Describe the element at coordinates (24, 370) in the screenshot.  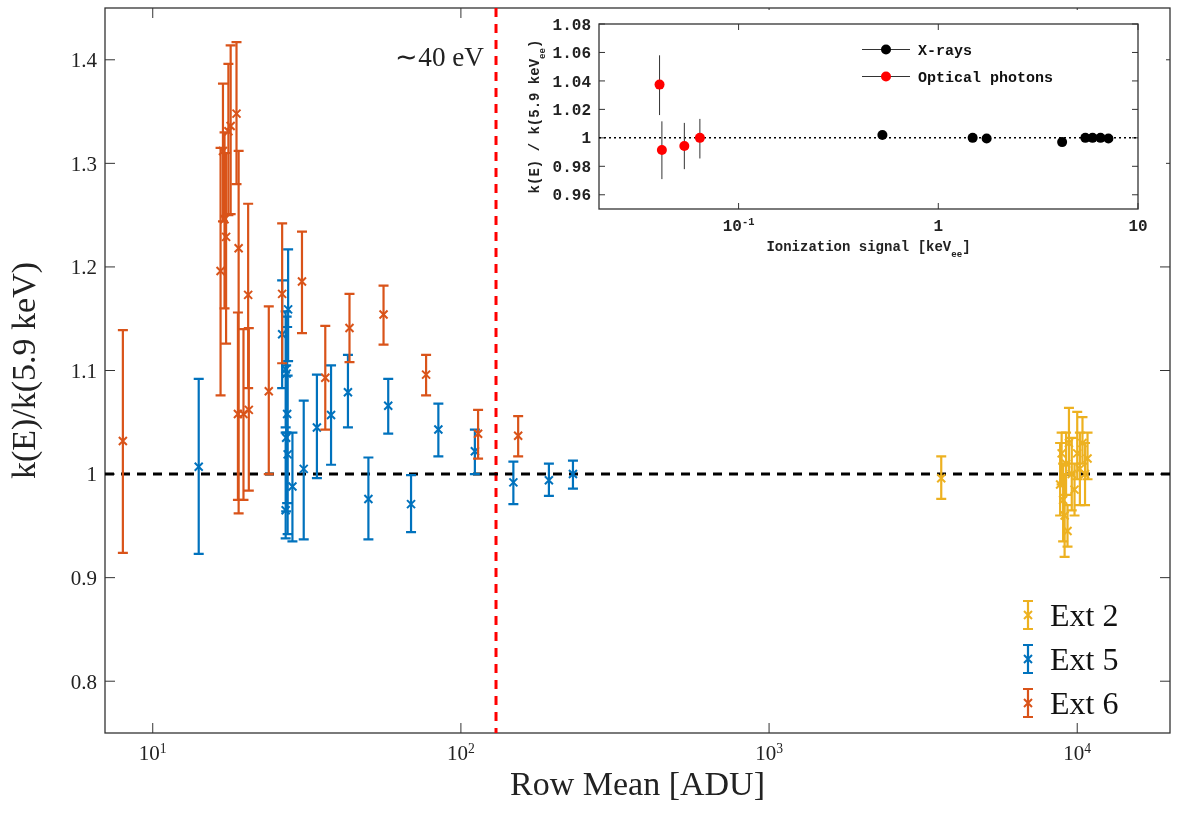
I see `y-axis-title: k(E)/k(5.9 keV)` at that location.